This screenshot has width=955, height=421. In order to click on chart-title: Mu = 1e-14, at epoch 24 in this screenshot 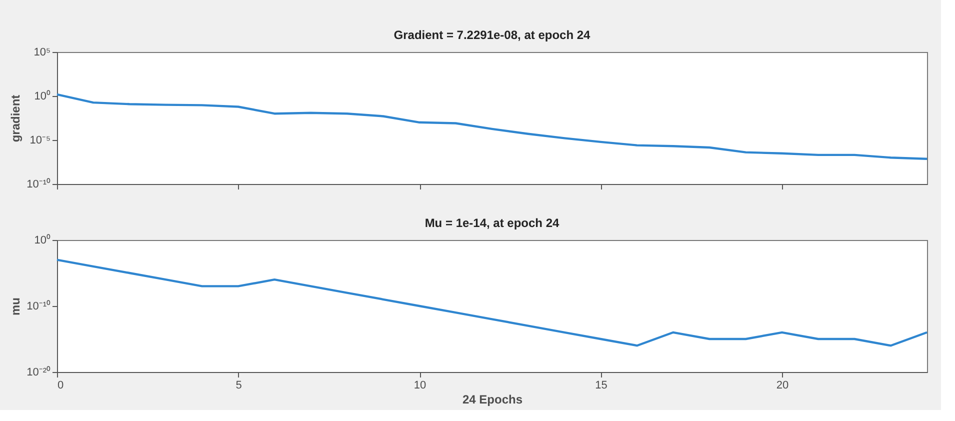, I will do `click(492, 223)`.